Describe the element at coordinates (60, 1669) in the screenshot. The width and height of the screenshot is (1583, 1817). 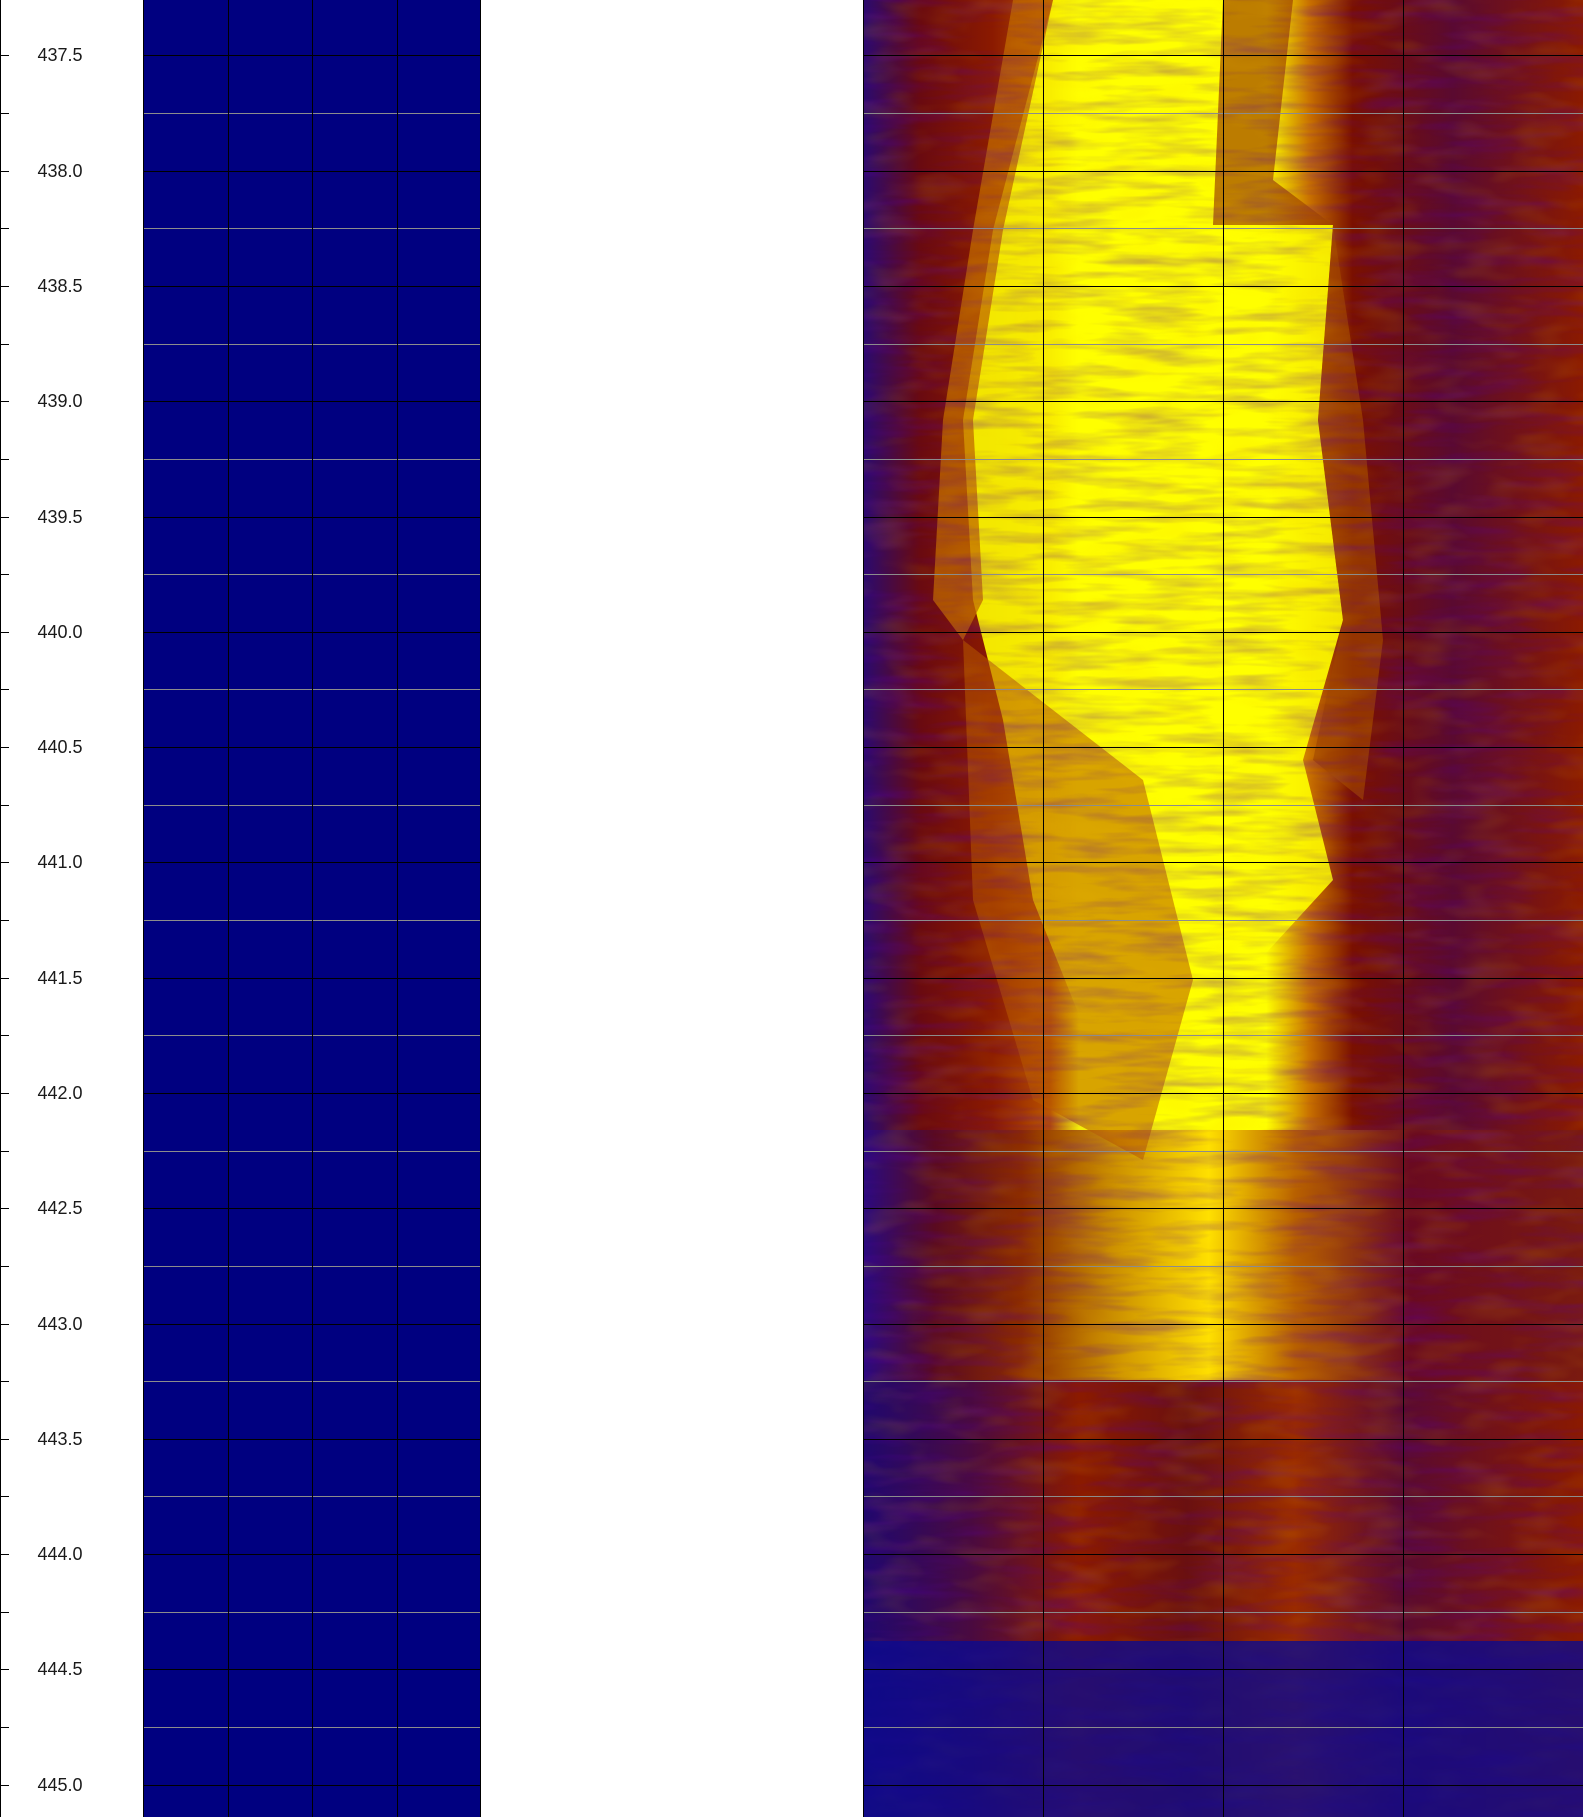
I see `depth-tick-label: 444.5` at that location.